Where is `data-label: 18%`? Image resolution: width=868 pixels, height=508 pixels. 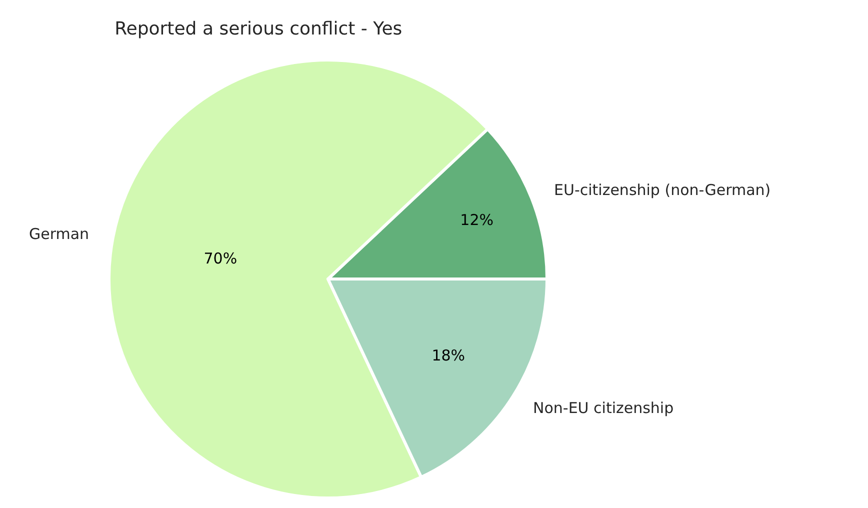 data-label: 18% is located at coordinates (449, 355).